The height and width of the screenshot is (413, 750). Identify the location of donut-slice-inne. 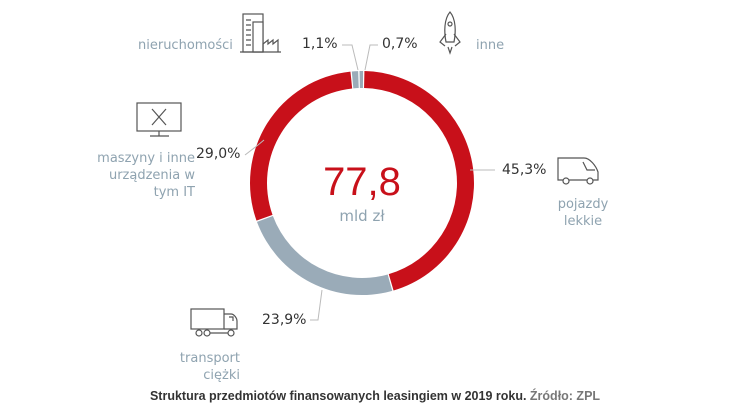
(361, 80).